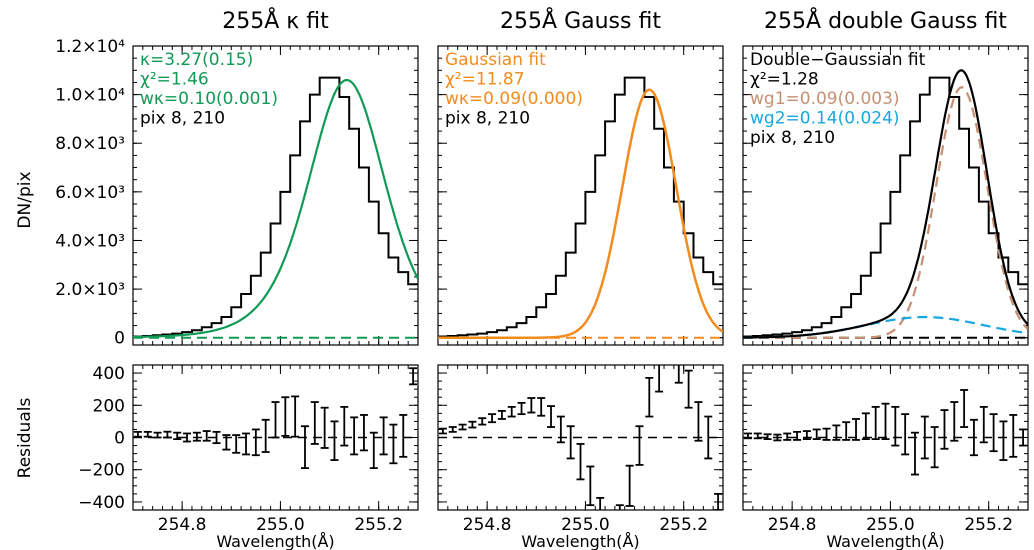 The height and width of the screenshot is (550, 1034). I want to click on y-tick-label: 1.0×10⁴, so click(90, 96).